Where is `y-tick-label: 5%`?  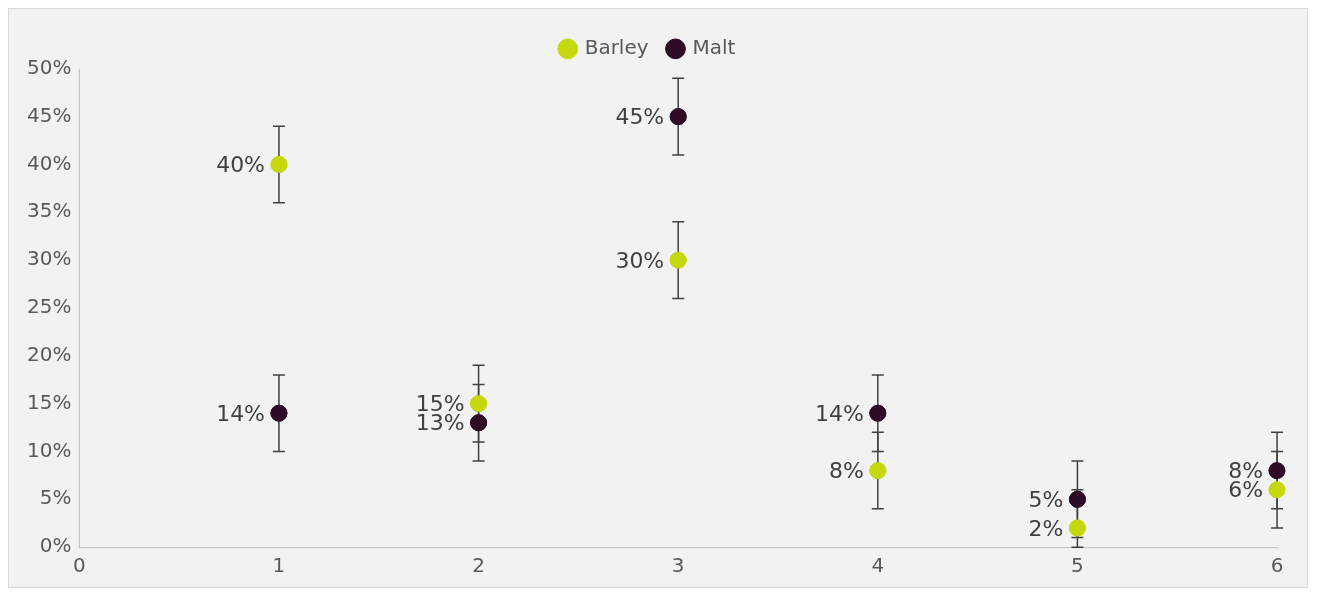
y-tick-label: 5% is located at coordinates (55, 497).